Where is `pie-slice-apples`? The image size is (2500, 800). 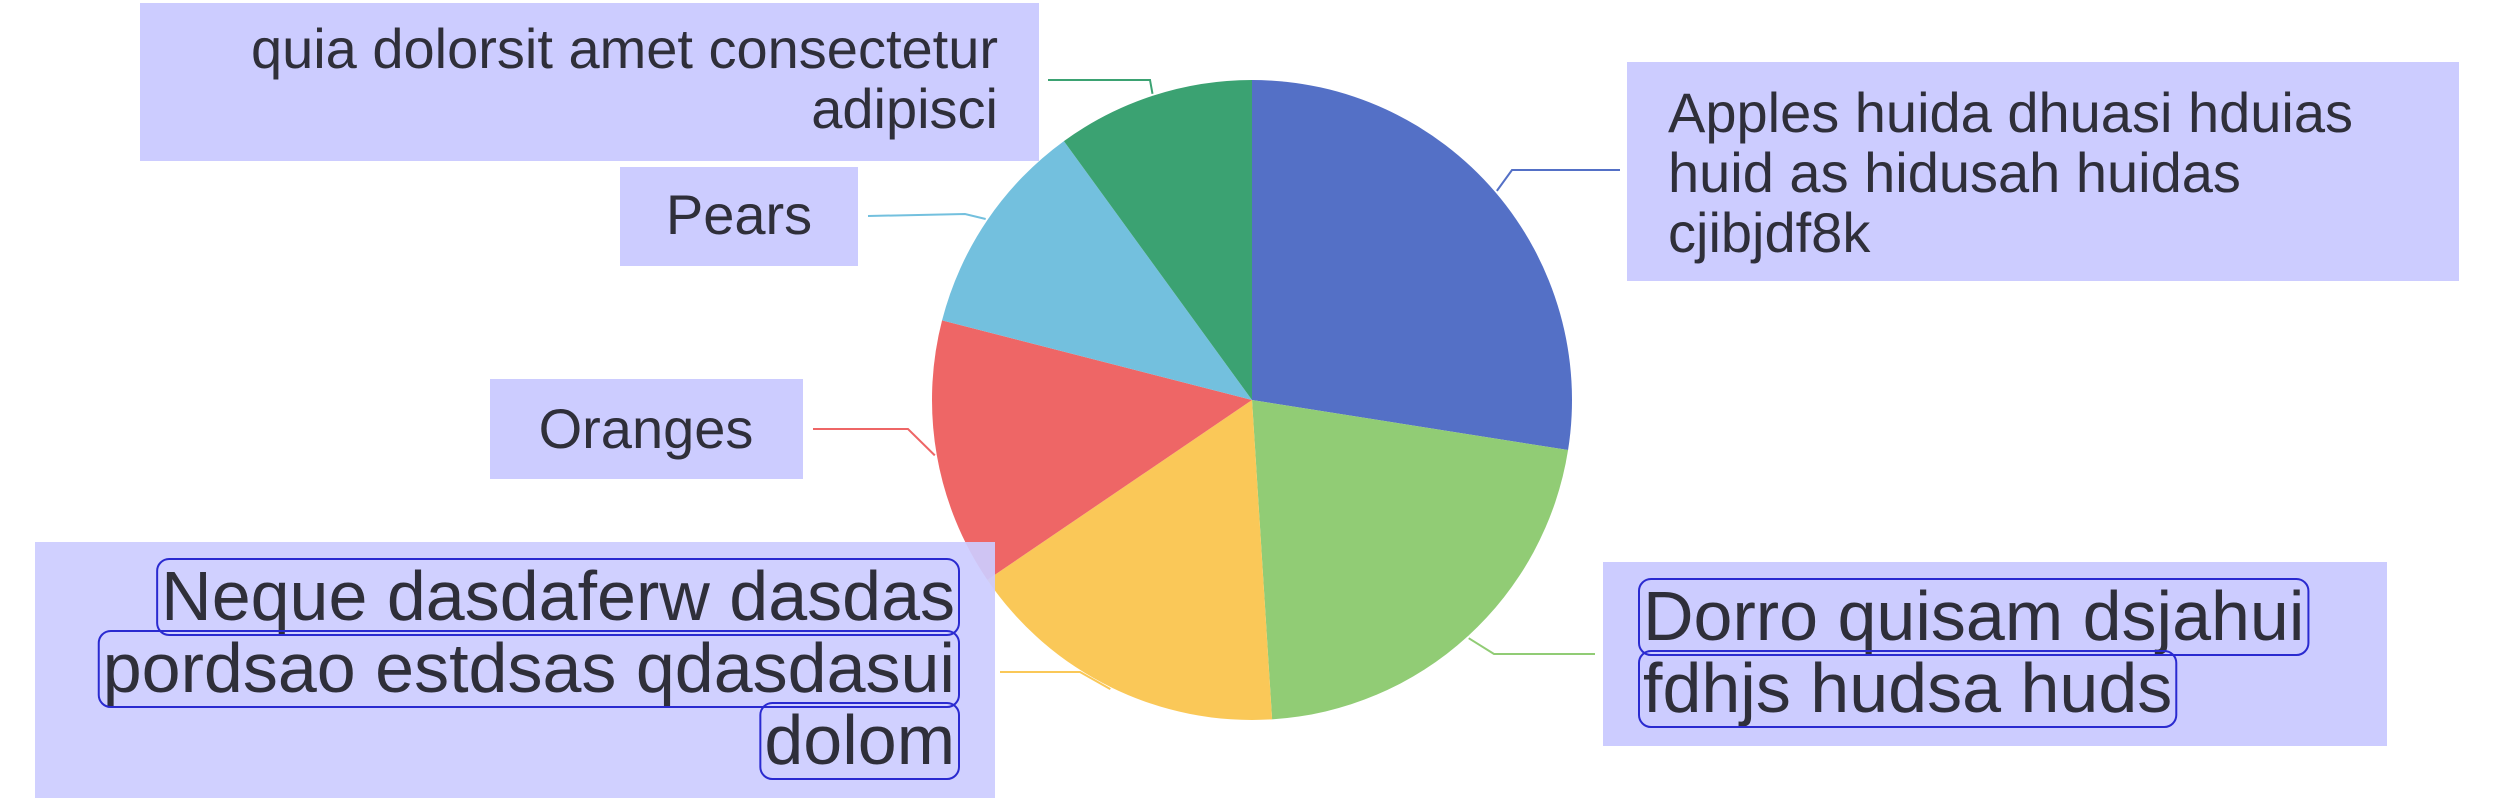
pie-slice-apples is located at coordinates (1412, 265).